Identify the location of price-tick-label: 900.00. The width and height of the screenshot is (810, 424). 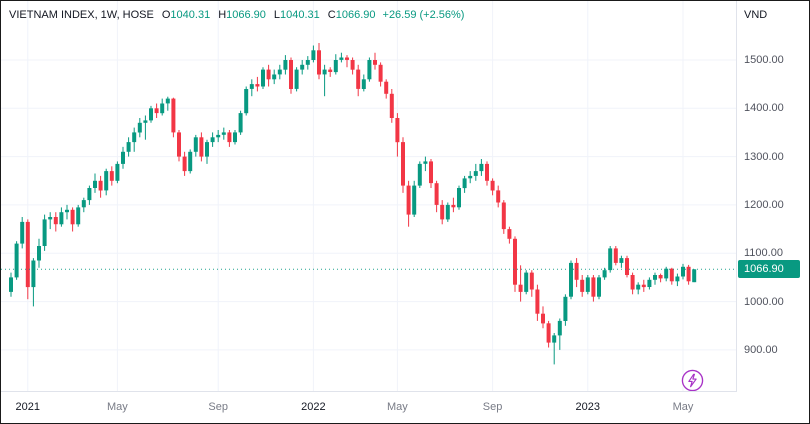
(761, 349).